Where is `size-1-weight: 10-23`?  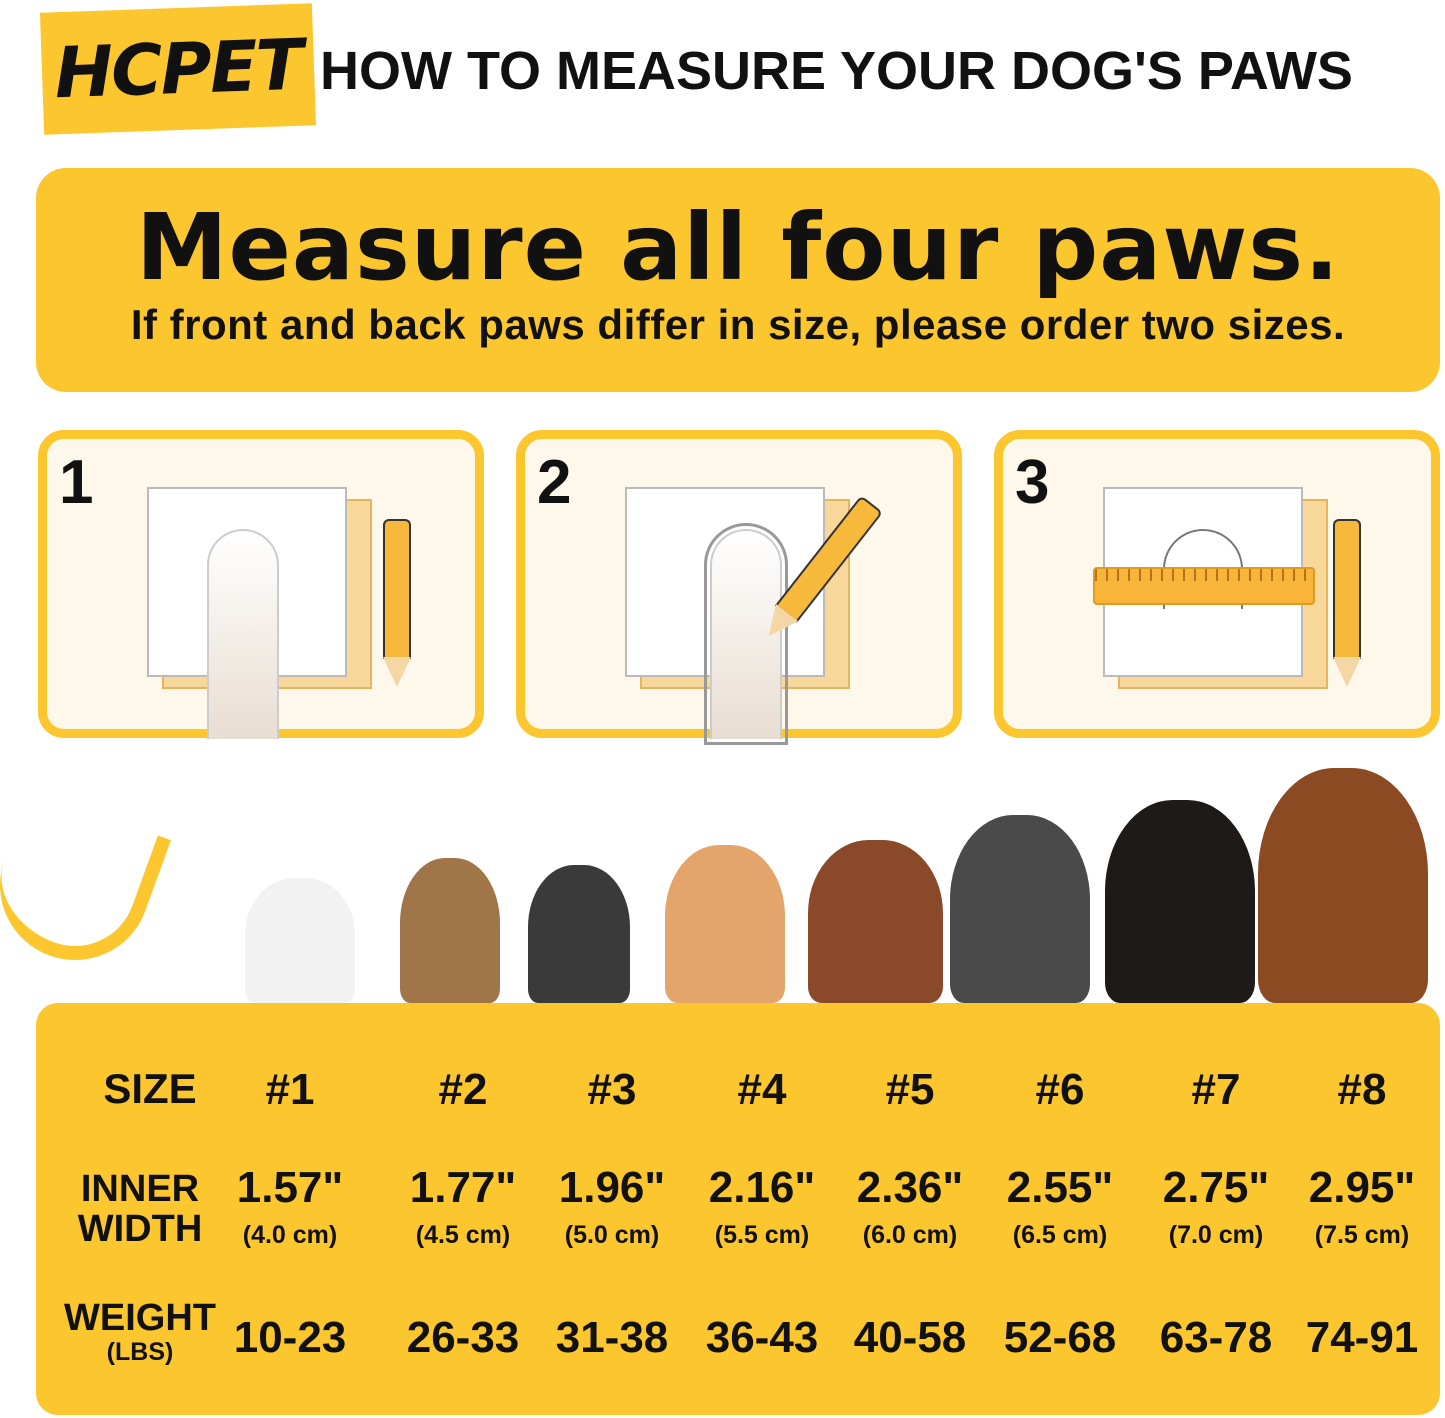 size-1-weight: 10-23 is located at coordinates (290, 1337).